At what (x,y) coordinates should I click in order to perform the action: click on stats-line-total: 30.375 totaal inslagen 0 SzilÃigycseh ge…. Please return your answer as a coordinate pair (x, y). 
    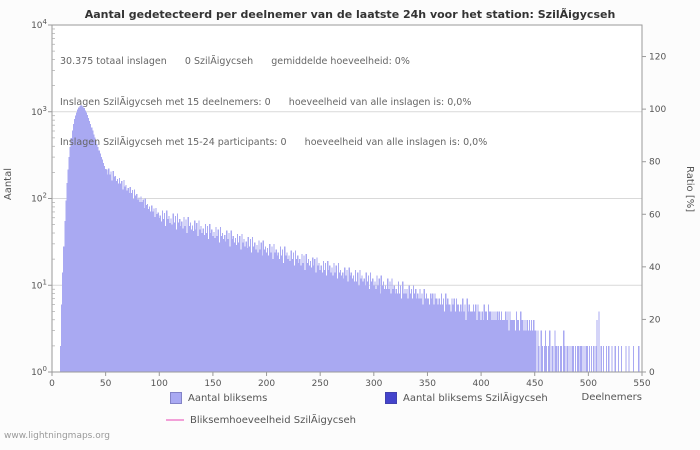
    Looking at the image, I should click on (235, 61).